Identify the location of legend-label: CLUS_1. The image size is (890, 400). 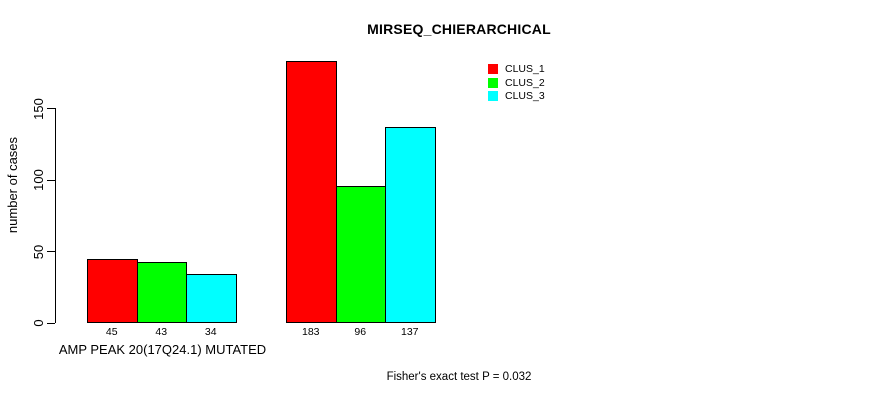
(525, 69).